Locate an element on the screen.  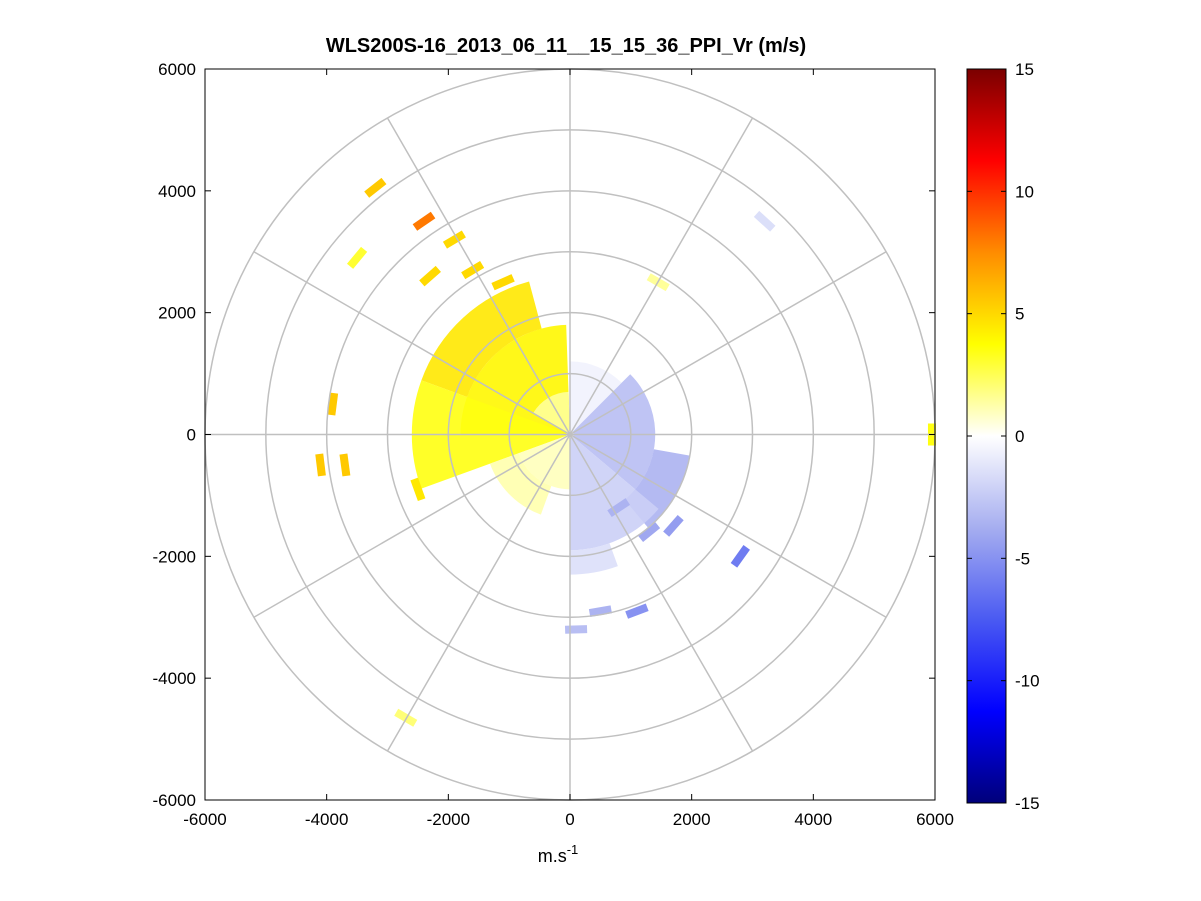
x-tick-label-4: 2000 is located at coordinates (692, 819).